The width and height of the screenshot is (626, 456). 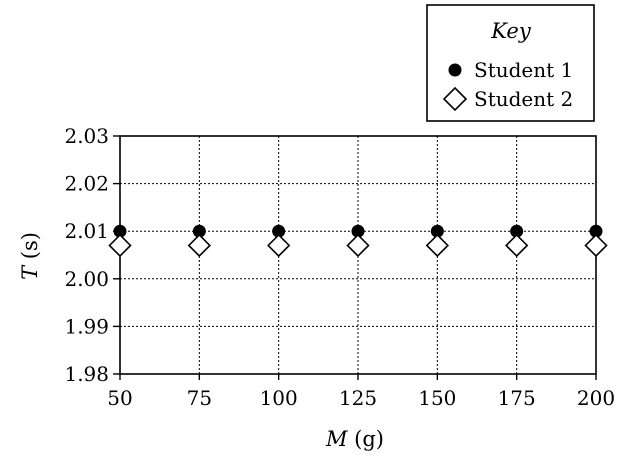 I want to click on y-axis-unit: (s), so click(x=30, y=249).